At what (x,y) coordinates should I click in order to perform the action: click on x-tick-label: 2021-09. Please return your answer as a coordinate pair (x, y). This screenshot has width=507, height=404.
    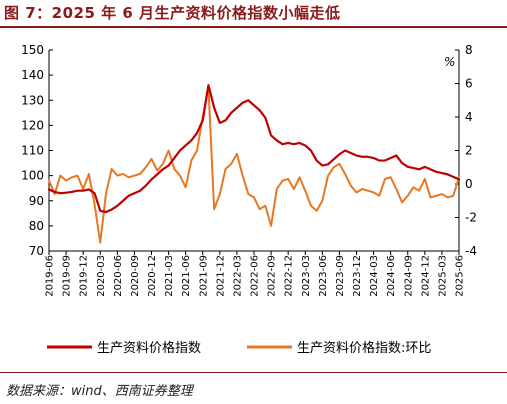
    Looking at the image, I should click on (203, 276).